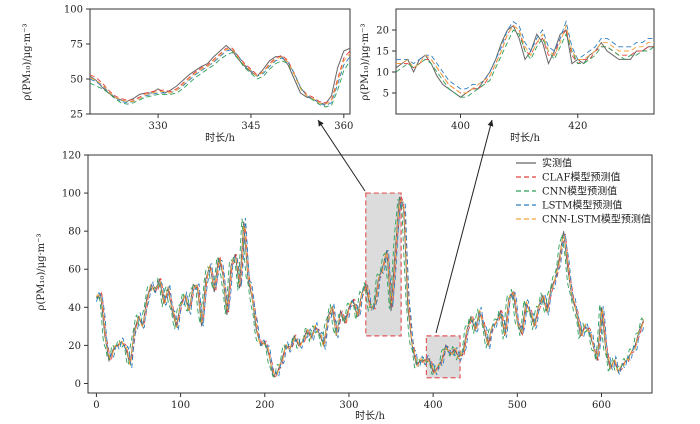 This screenshot has height=424, width=700. I want to click on inset-right-y-tick-label: 20, so click(382, 31).